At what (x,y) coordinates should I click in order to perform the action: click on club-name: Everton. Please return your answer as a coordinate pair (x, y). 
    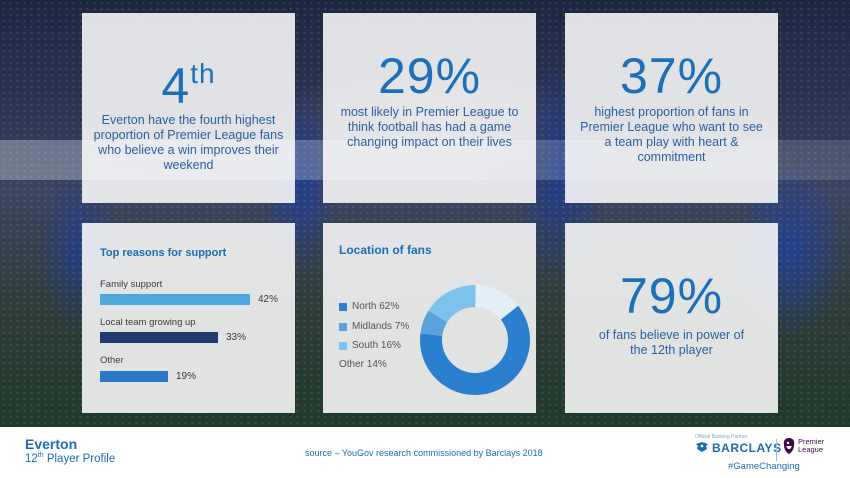
    Looking at the image, I should click on (51, 444).